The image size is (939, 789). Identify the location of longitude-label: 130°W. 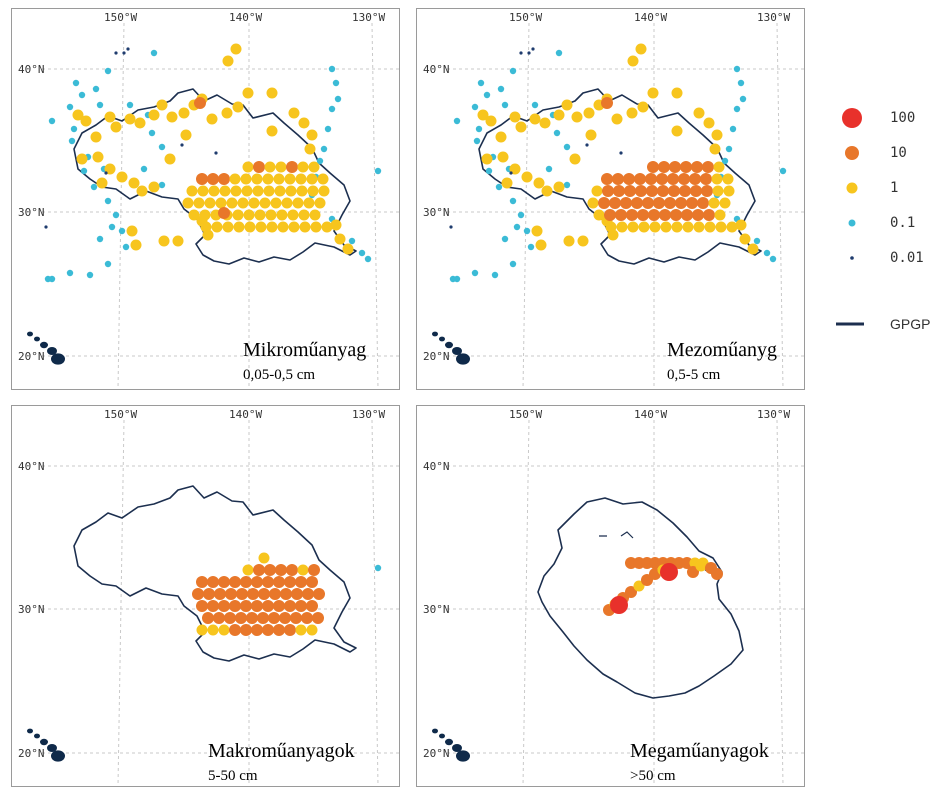
(773, 17).